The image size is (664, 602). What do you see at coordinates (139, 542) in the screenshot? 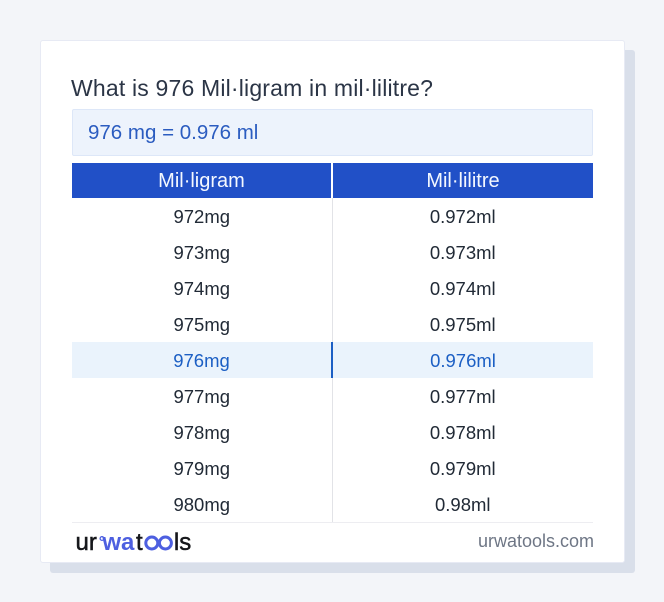
I see `svg-text: t` at bounding box center [139, 542].